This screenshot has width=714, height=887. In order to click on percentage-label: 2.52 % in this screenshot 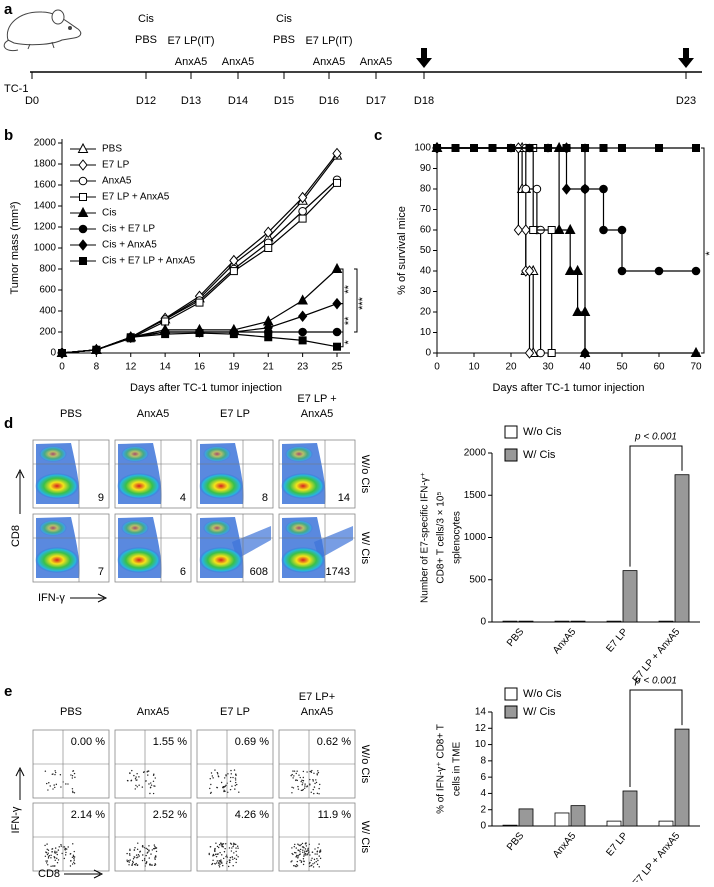, I will do `click(170, 815)`.